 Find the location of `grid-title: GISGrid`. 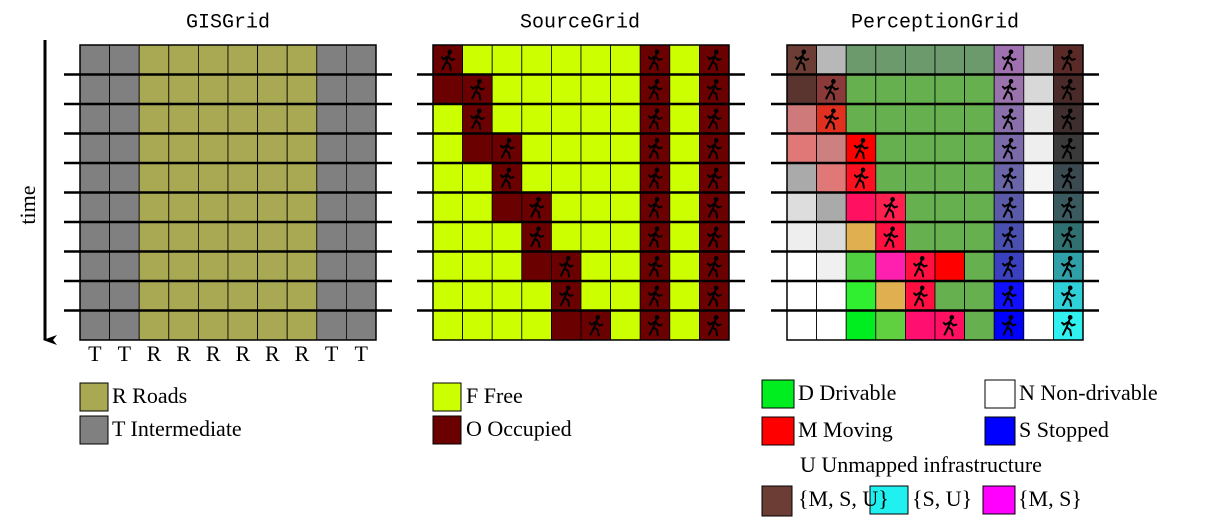

grid-title: GISGrid is located at coordinates (228, 22).